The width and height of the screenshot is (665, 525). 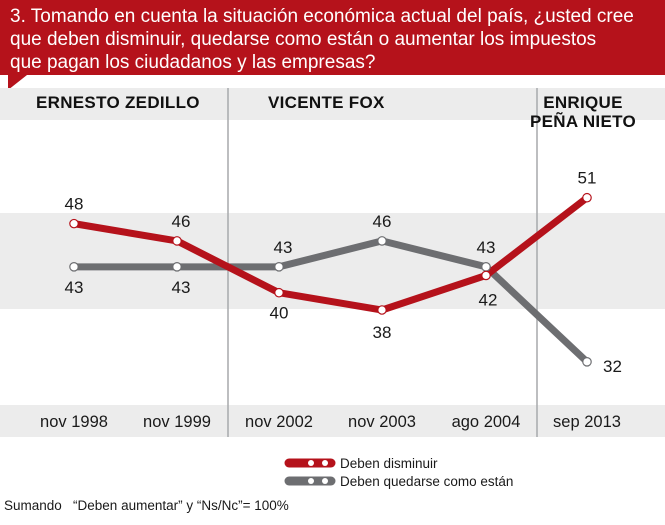 I want to click on legend-label-disminuir: Deben disminuir, so click(x=389, y=463).